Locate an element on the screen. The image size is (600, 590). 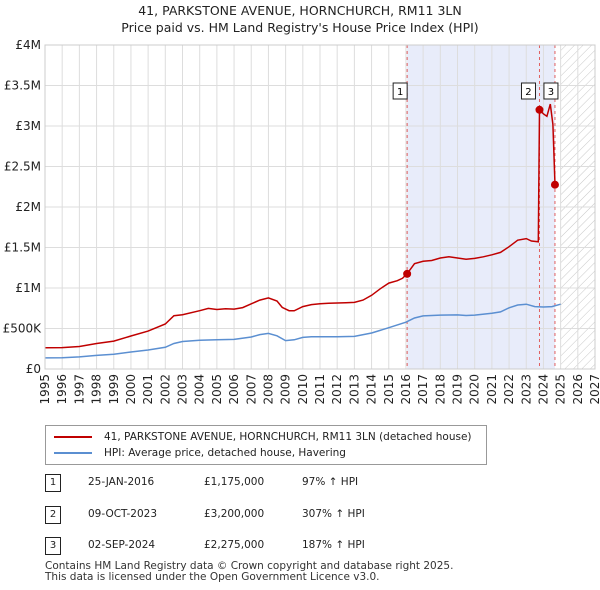
x-tick-label: 2005 is located at coordinates (217, 389).